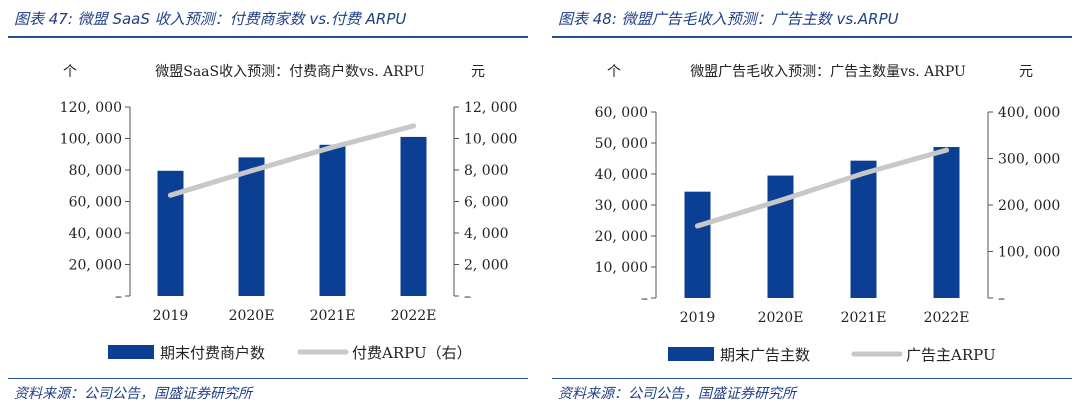  I want to click on left-tick-label: 10, 000, so click(621, 268).